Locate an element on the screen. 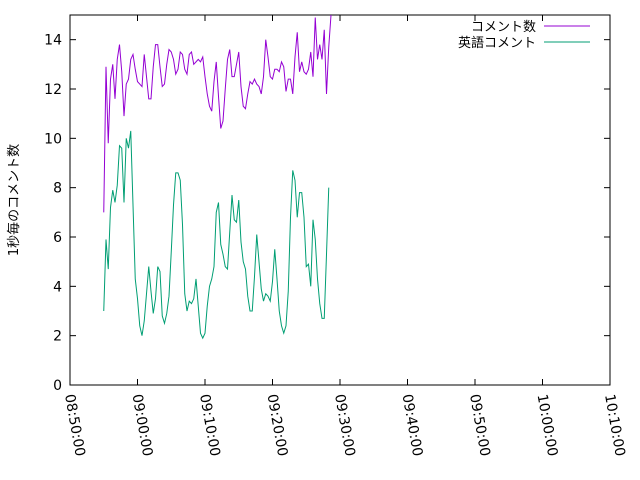  legend-label-1: コメント数 is located at coordinates (503, 27).